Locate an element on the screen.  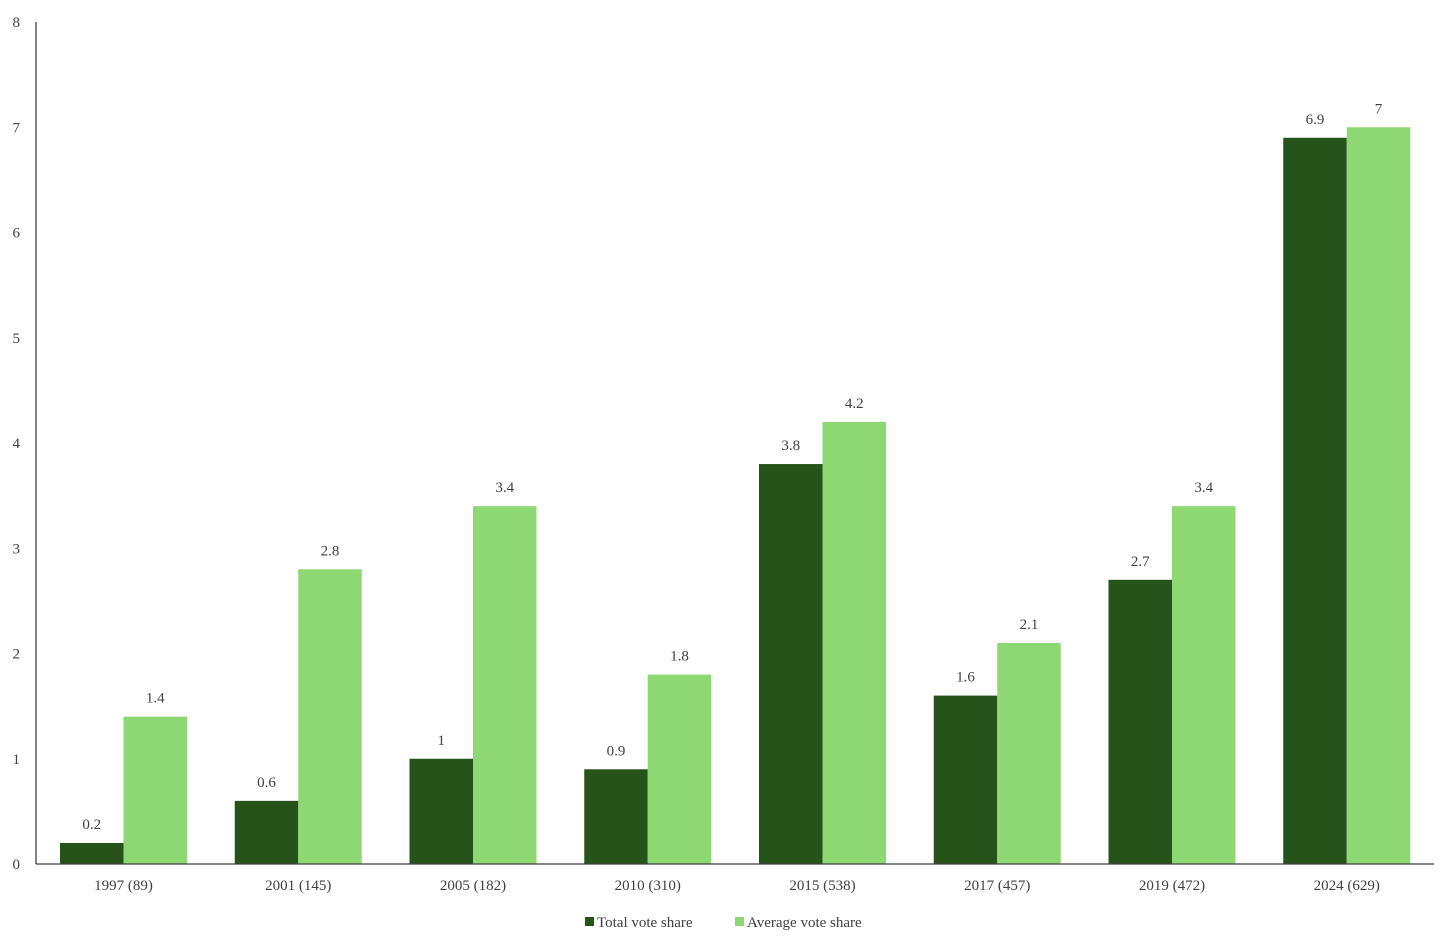
legend-label: Total vote share is located at coordinates (645, 923).